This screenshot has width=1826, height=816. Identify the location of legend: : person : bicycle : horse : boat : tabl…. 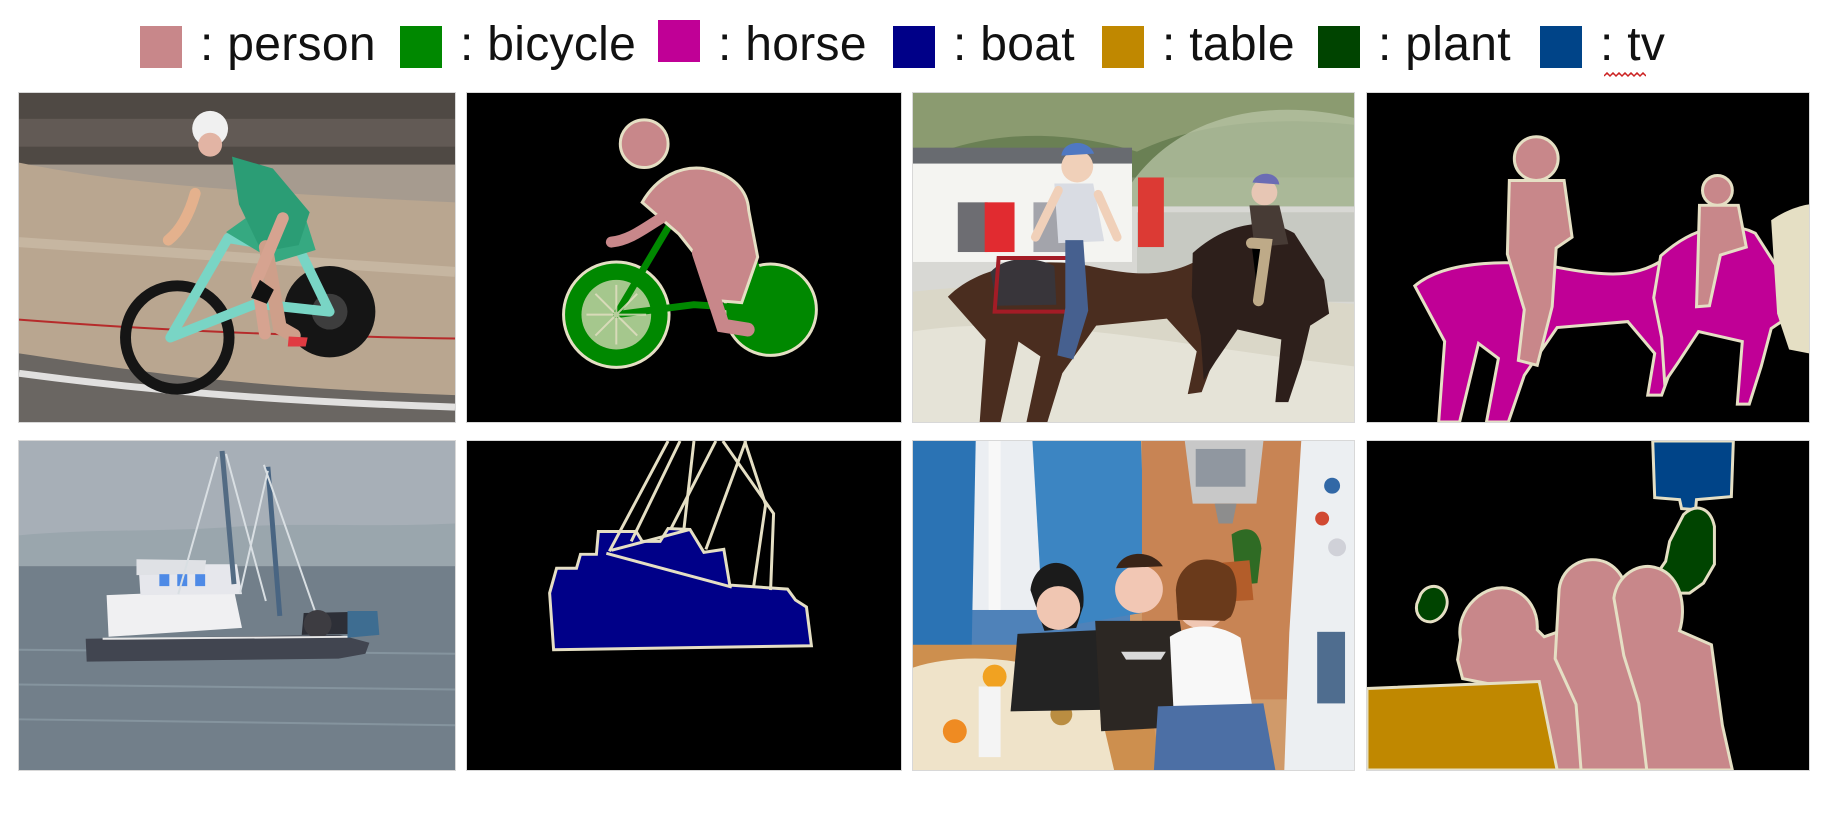
(913, 43).